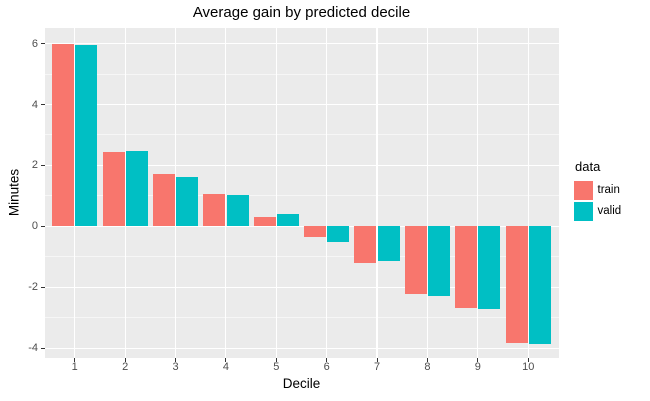  I want to click on legend: data train valid, so click(597, 191).